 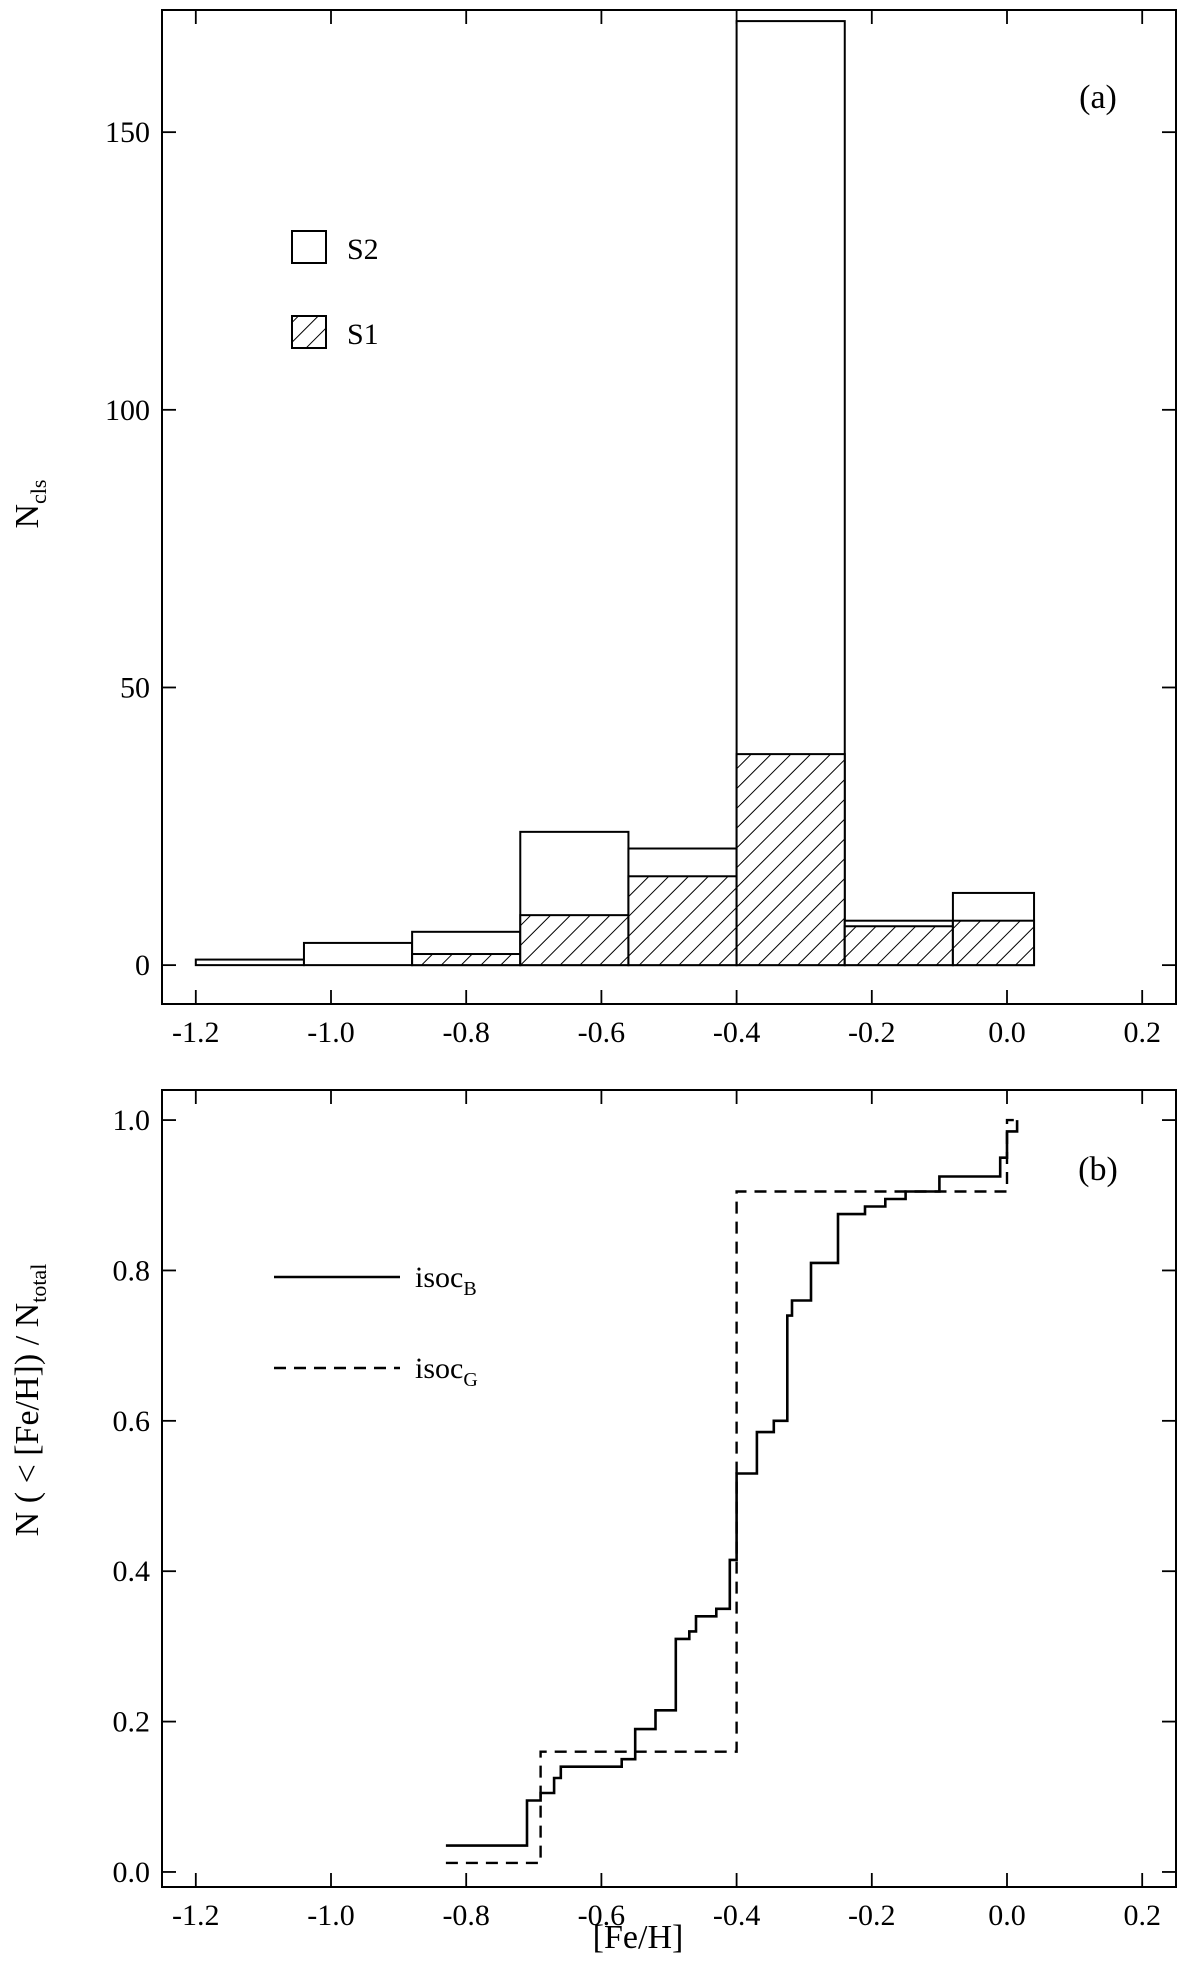 I want to click on y-tick-label: 0.2, so click(x=132, y=1722).